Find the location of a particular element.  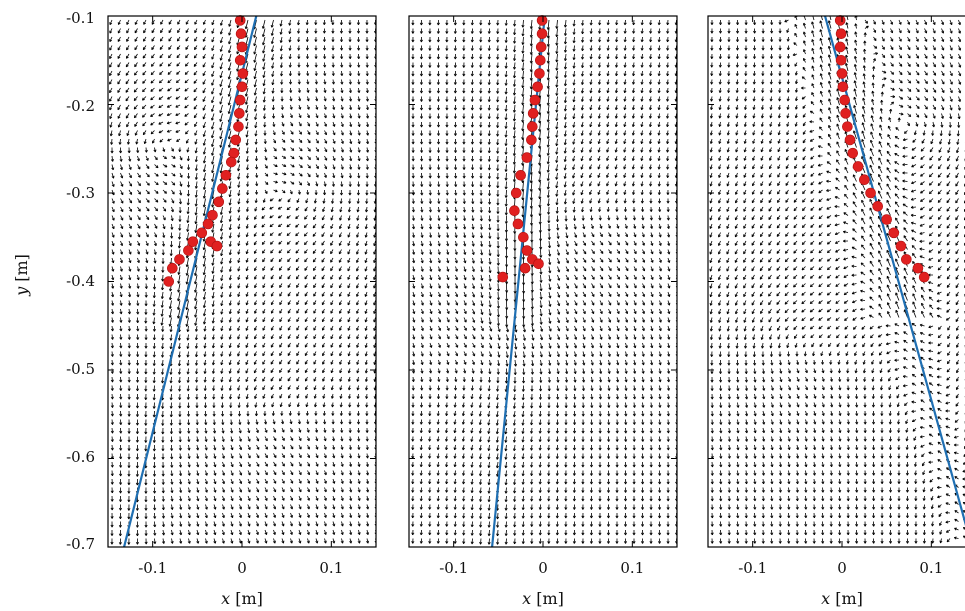

y-tick-label: -0.3 is located at coordinates (80, 193).